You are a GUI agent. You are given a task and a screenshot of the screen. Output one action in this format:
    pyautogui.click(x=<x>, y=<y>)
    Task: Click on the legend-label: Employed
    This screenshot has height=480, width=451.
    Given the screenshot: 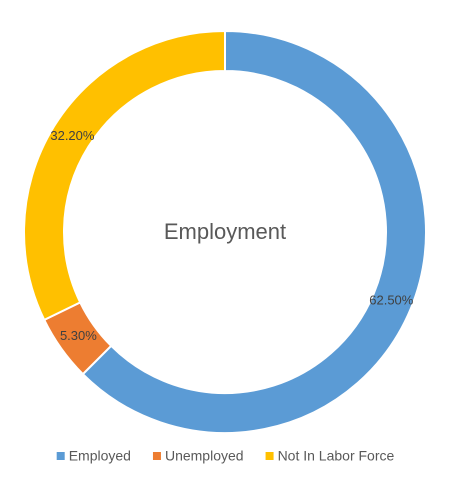 What is the action you would take?
    pyautogui.click(x=100, y=456)
    